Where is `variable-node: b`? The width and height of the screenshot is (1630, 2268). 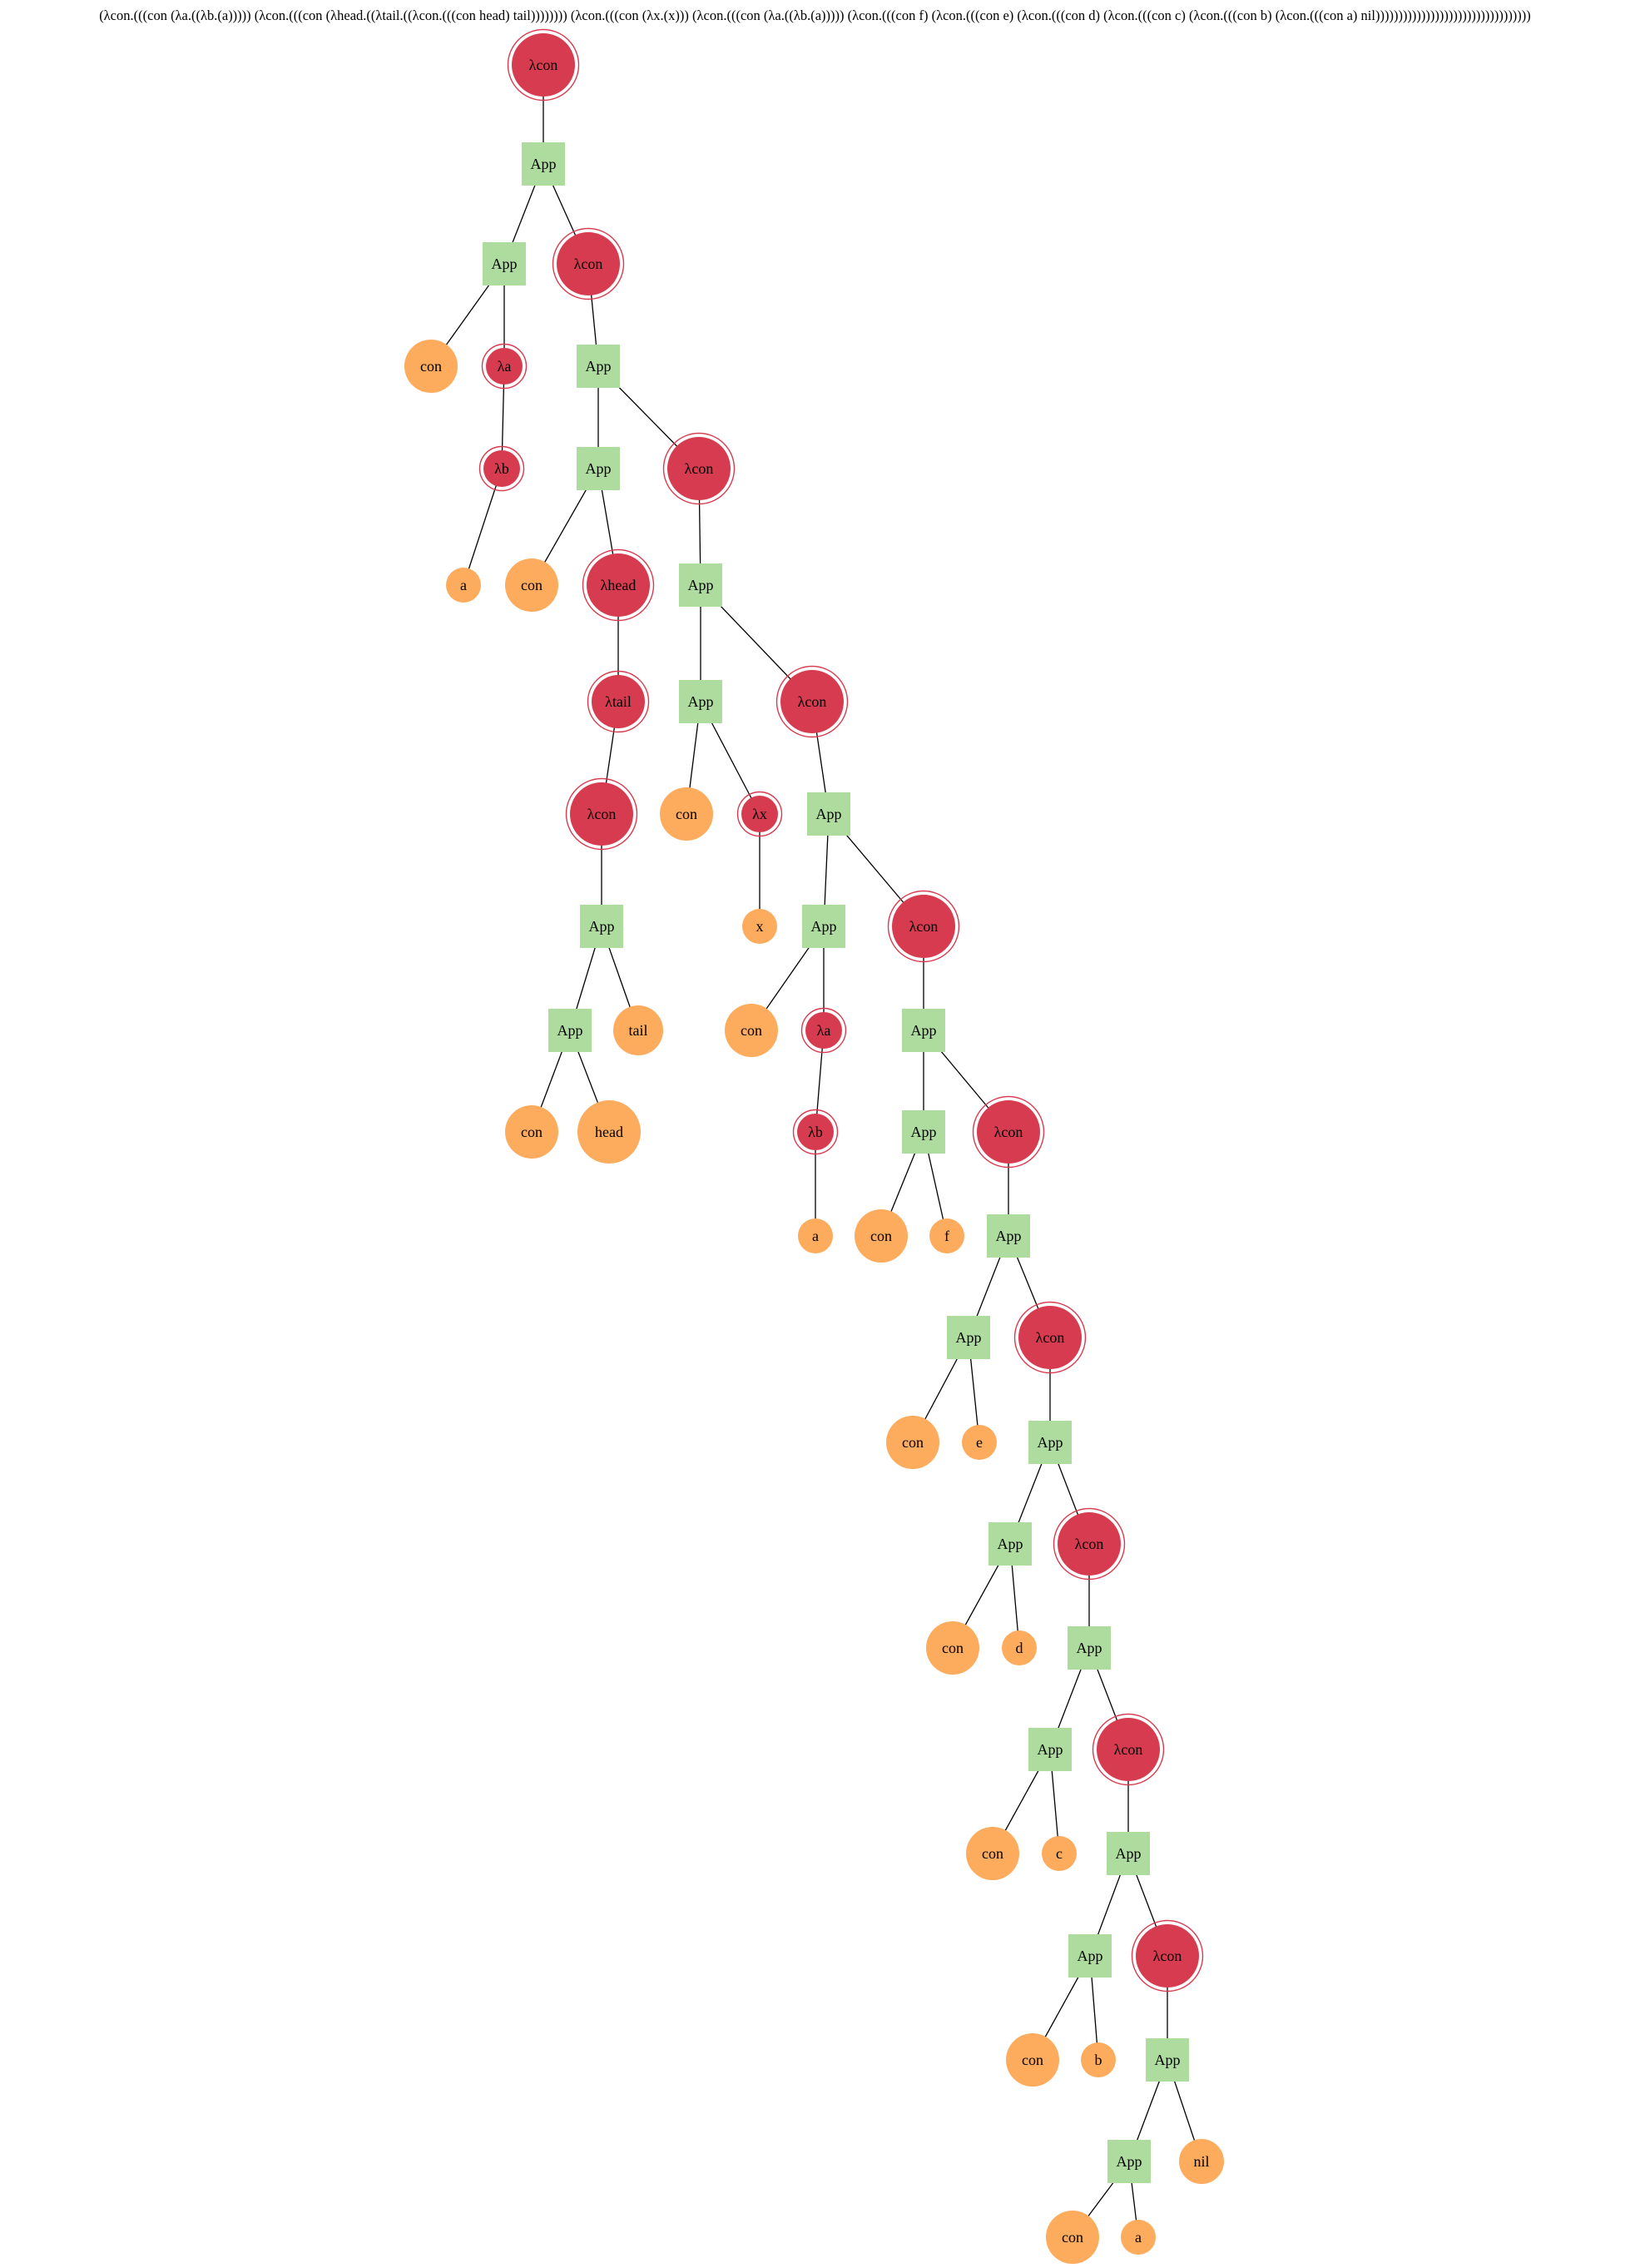 variable-node: b is located at coordinates (1098, 2059).